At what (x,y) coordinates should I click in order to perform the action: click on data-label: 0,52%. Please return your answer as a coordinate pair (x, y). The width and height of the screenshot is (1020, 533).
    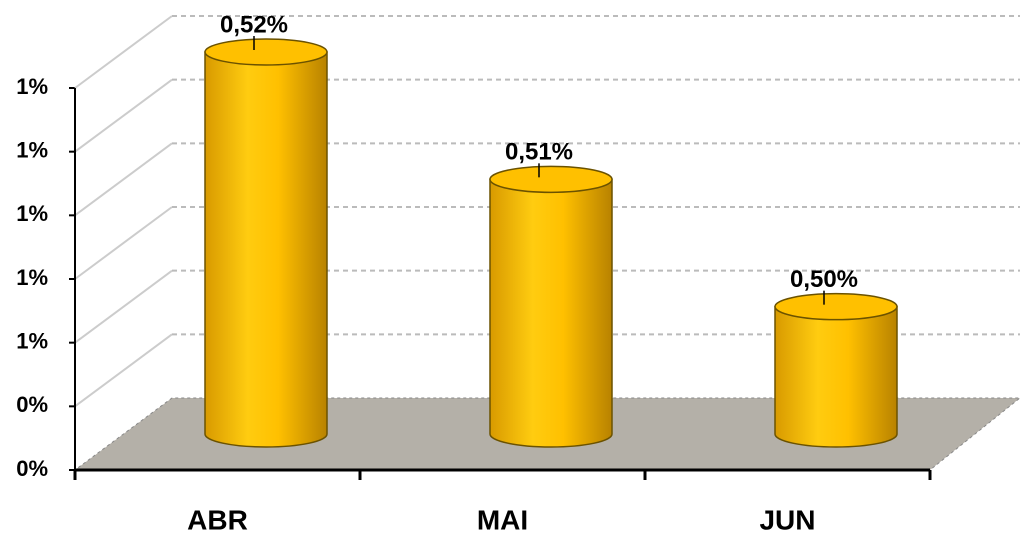
    Looking at the image, I should click on (254, 24).